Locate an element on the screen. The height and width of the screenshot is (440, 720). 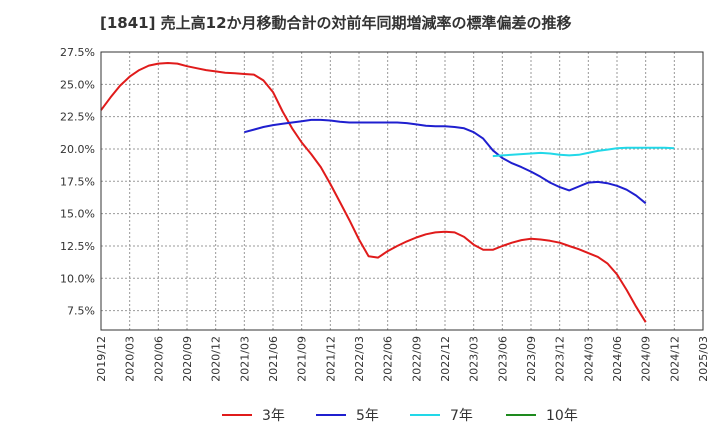
y-tick-label: 25.0% is located at coordinates (77, 84).